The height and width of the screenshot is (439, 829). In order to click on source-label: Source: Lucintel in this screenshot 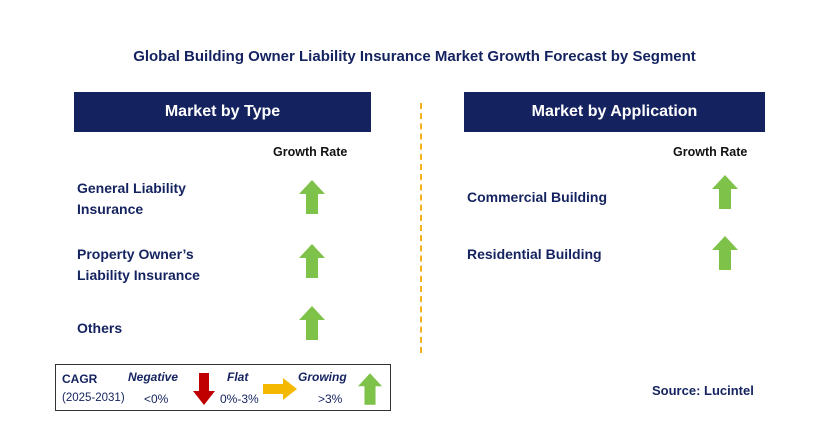, I will do `click(703, 390)`.